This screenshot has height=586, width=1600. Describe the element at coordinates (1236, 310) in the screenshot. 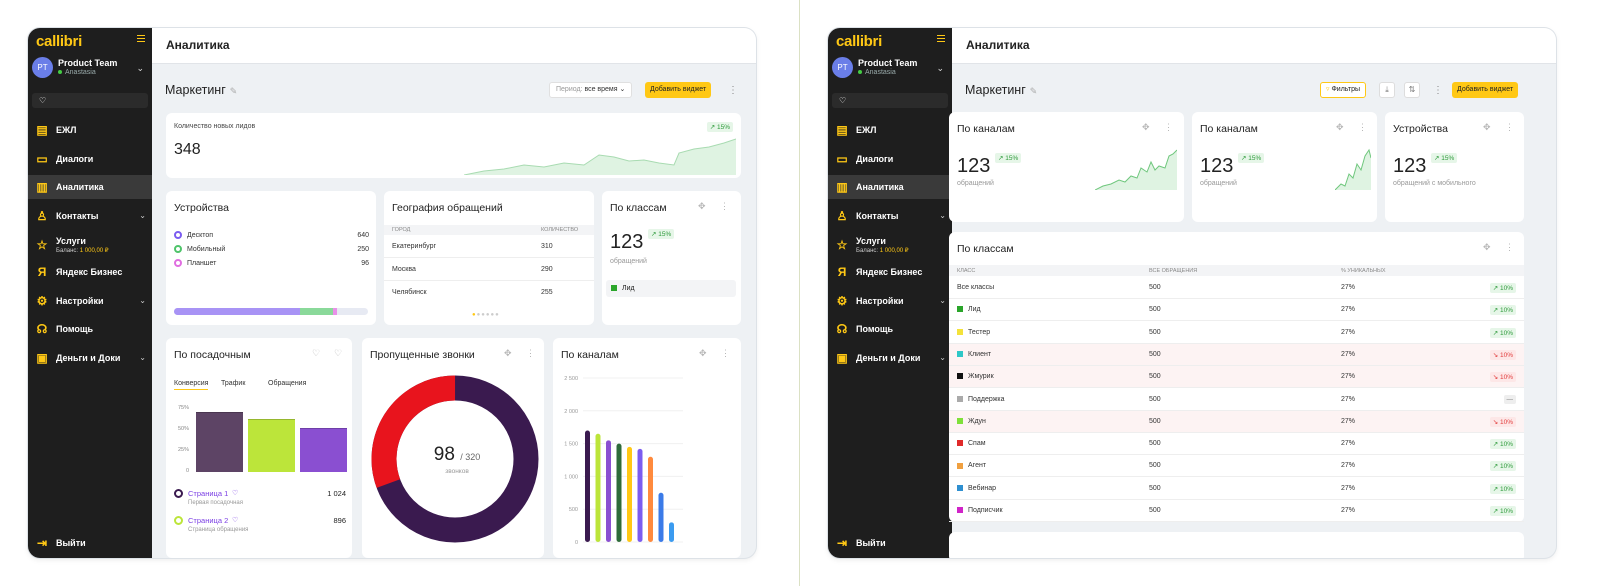

I see `table-row: Лид 500 27% ↗ 10%` at that location.